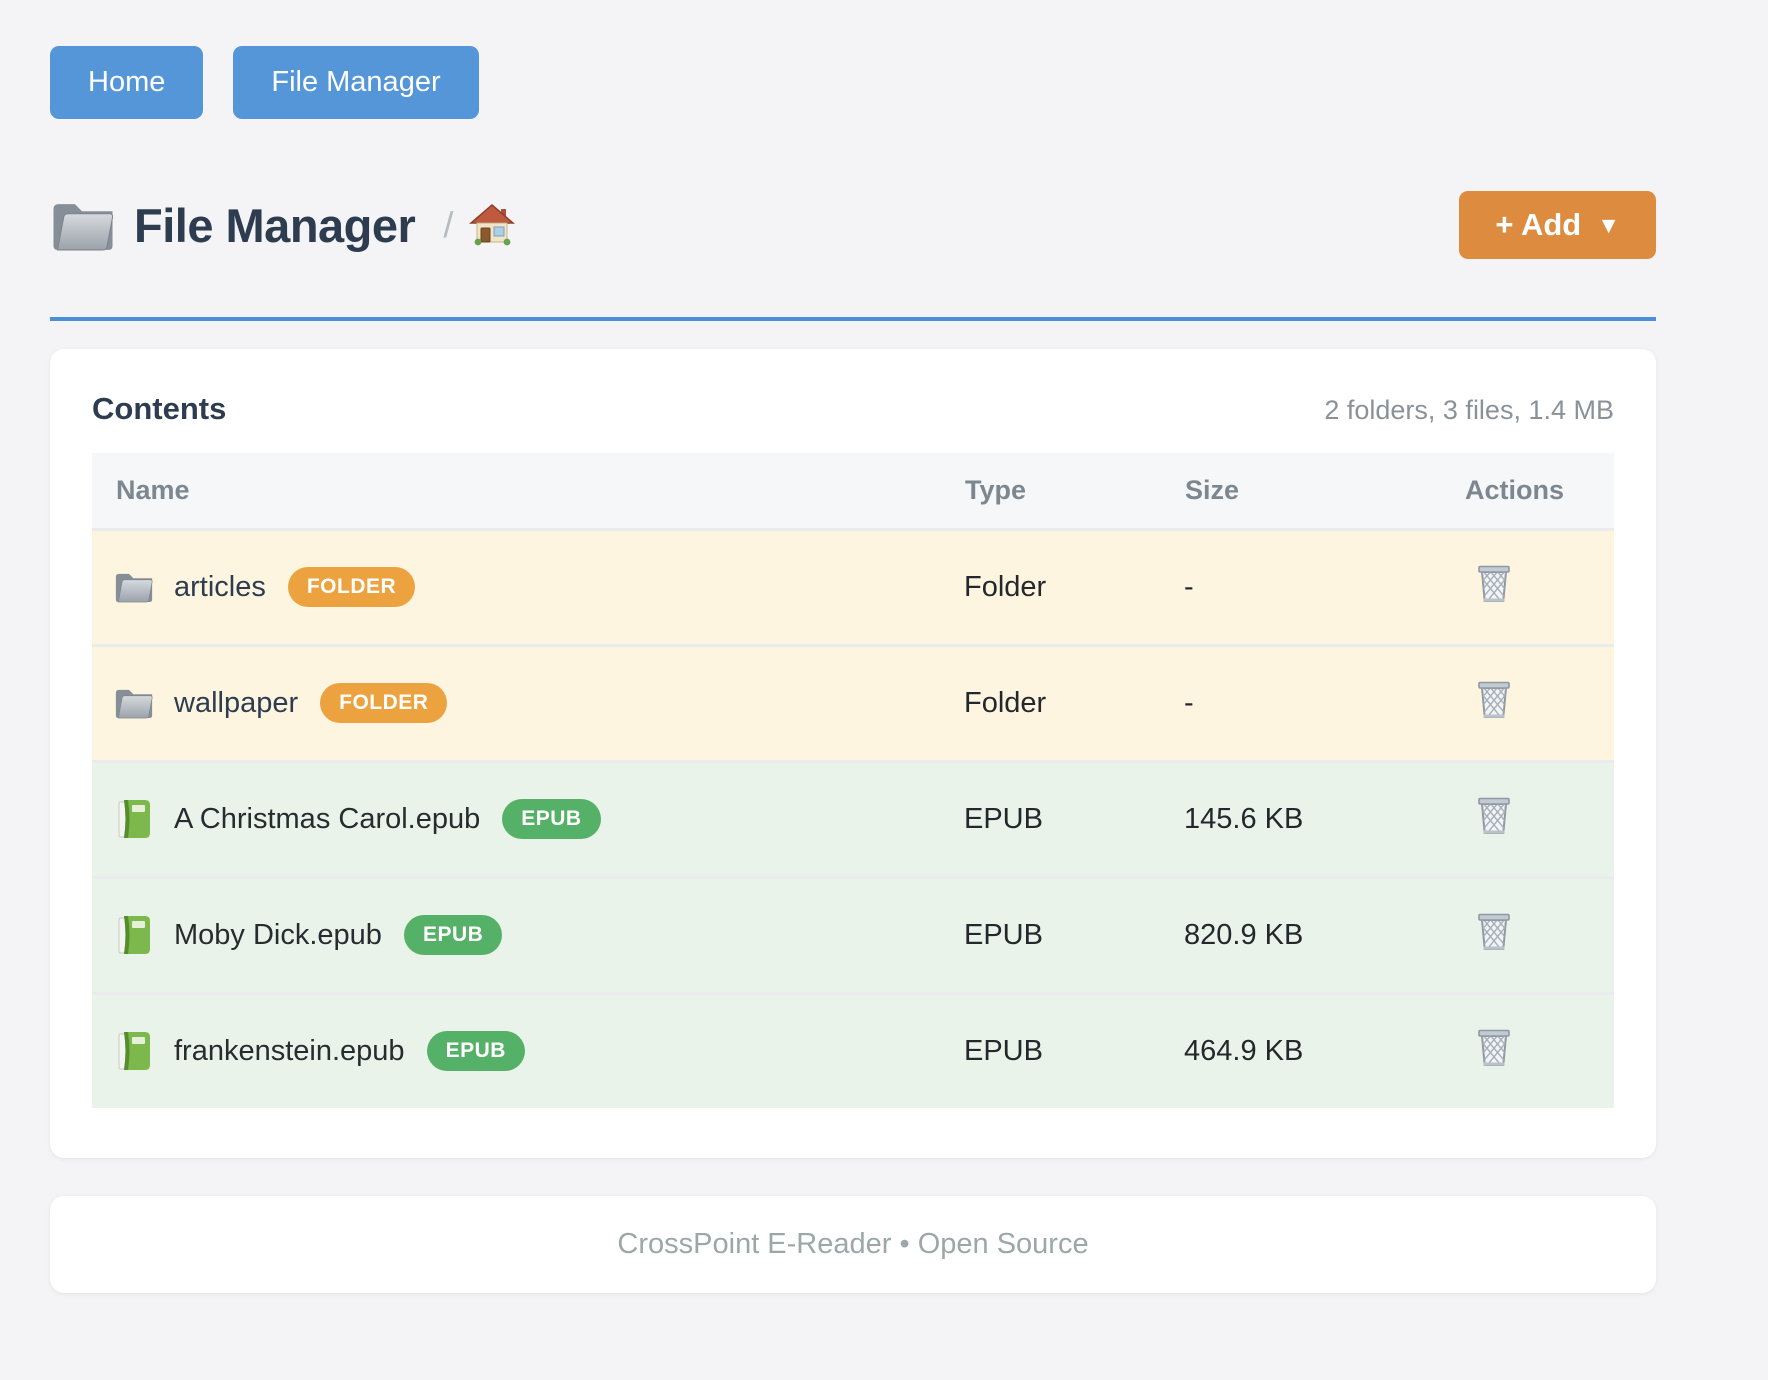 The width and height of the screenshot is (1768, 1380). I want to click on add-button-label: + Add, so click(1538, 224).